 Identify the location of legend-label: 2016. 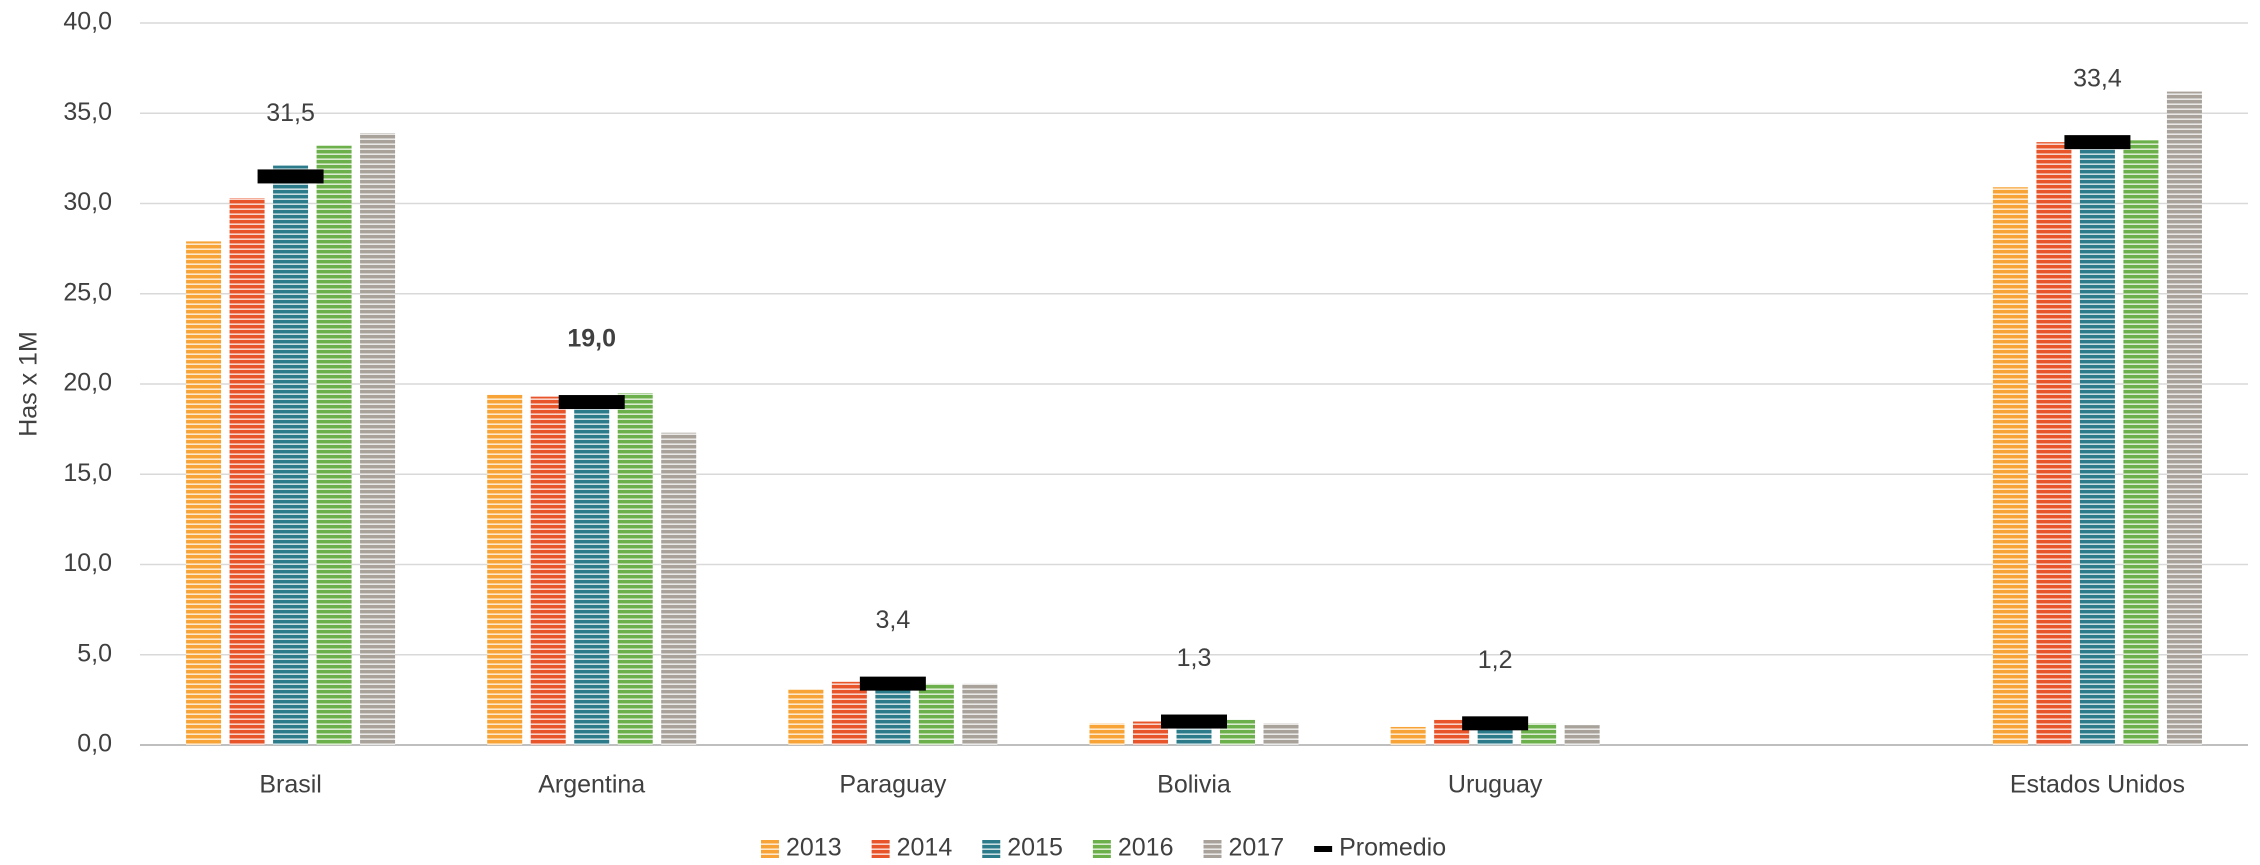
(1146, 848).